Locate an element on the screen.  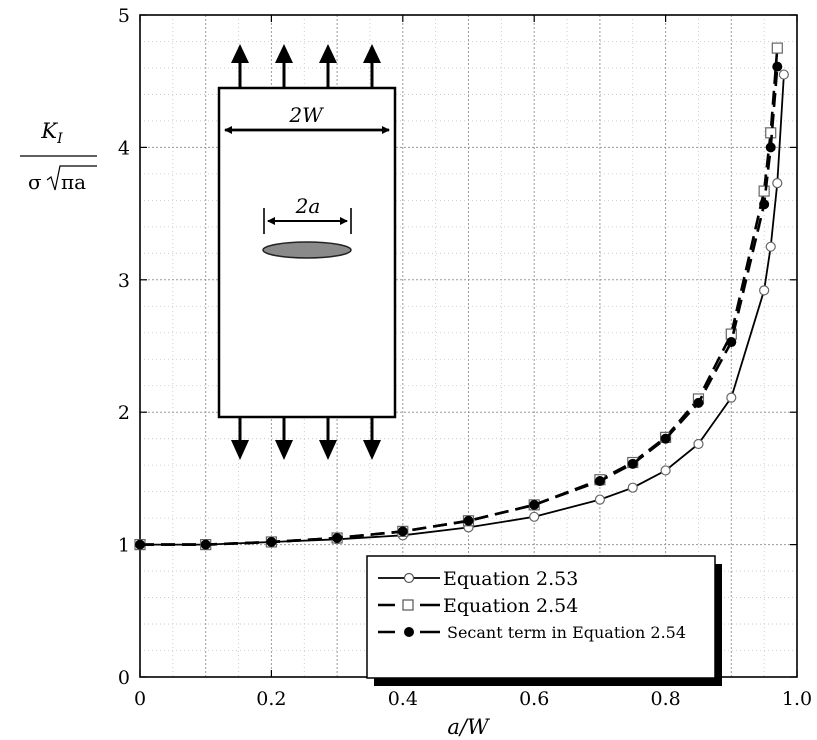
x-axis-label: a/W is located at coordinates (469, 727).